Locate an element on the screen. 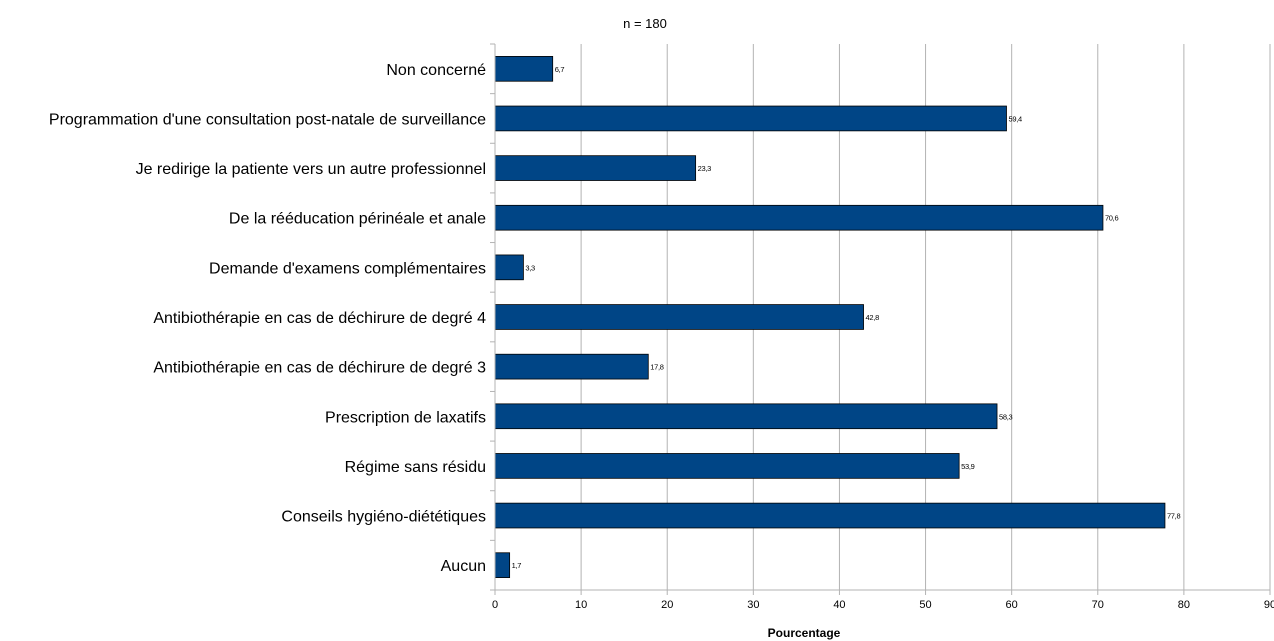 Image resolution: width=1274 pixels, height=641 pixels. x-tick-label: 80 is located at coordinates (1184, 605).